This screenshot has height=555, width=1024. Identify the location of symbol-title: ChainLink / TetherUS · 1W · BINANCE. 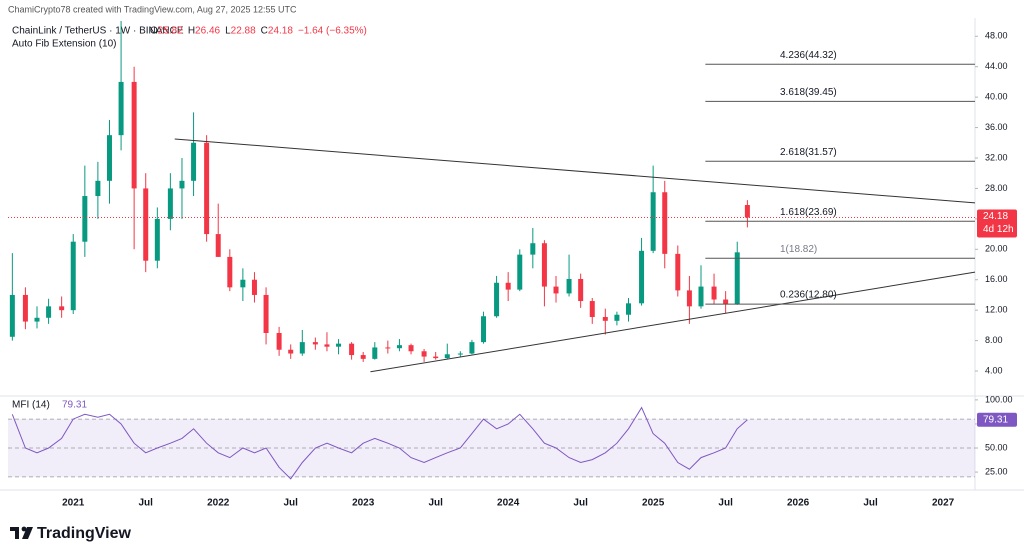
(98, 31).